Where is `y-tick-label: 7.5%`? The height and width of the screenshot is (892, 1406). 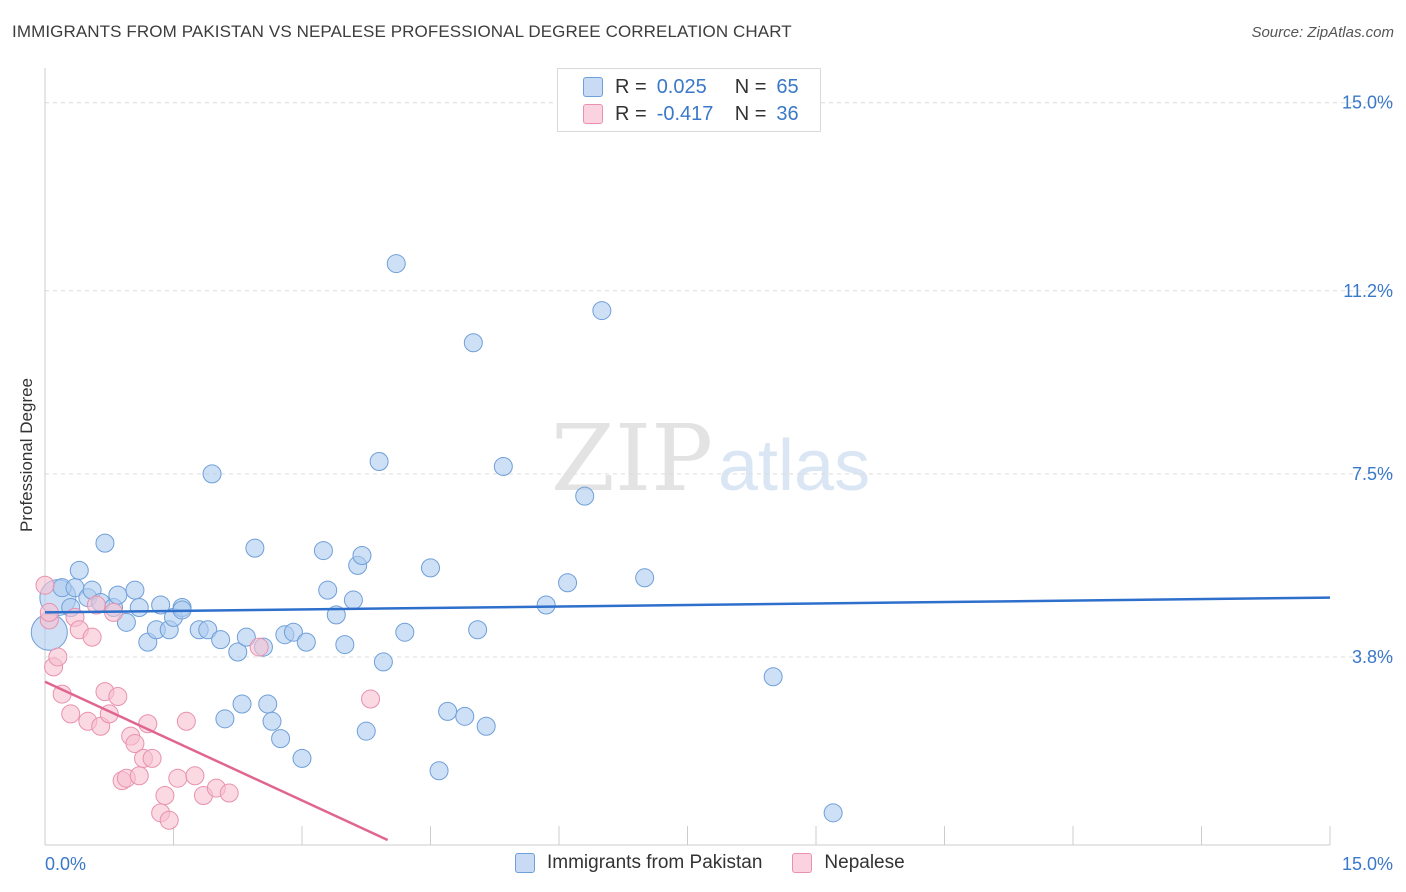
y-tick-label: 7.5% is located at coordinates (1372, 474).